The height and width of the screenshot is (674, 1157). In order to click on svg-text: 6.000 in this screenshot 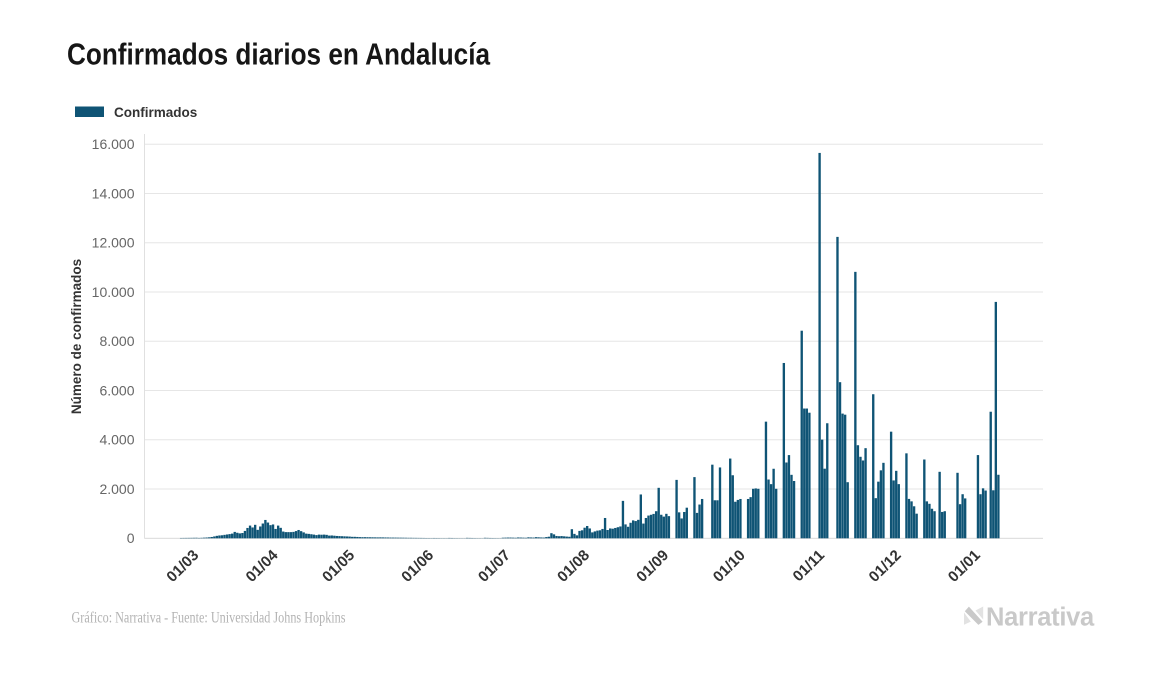, I will do `click(116, 390)`.